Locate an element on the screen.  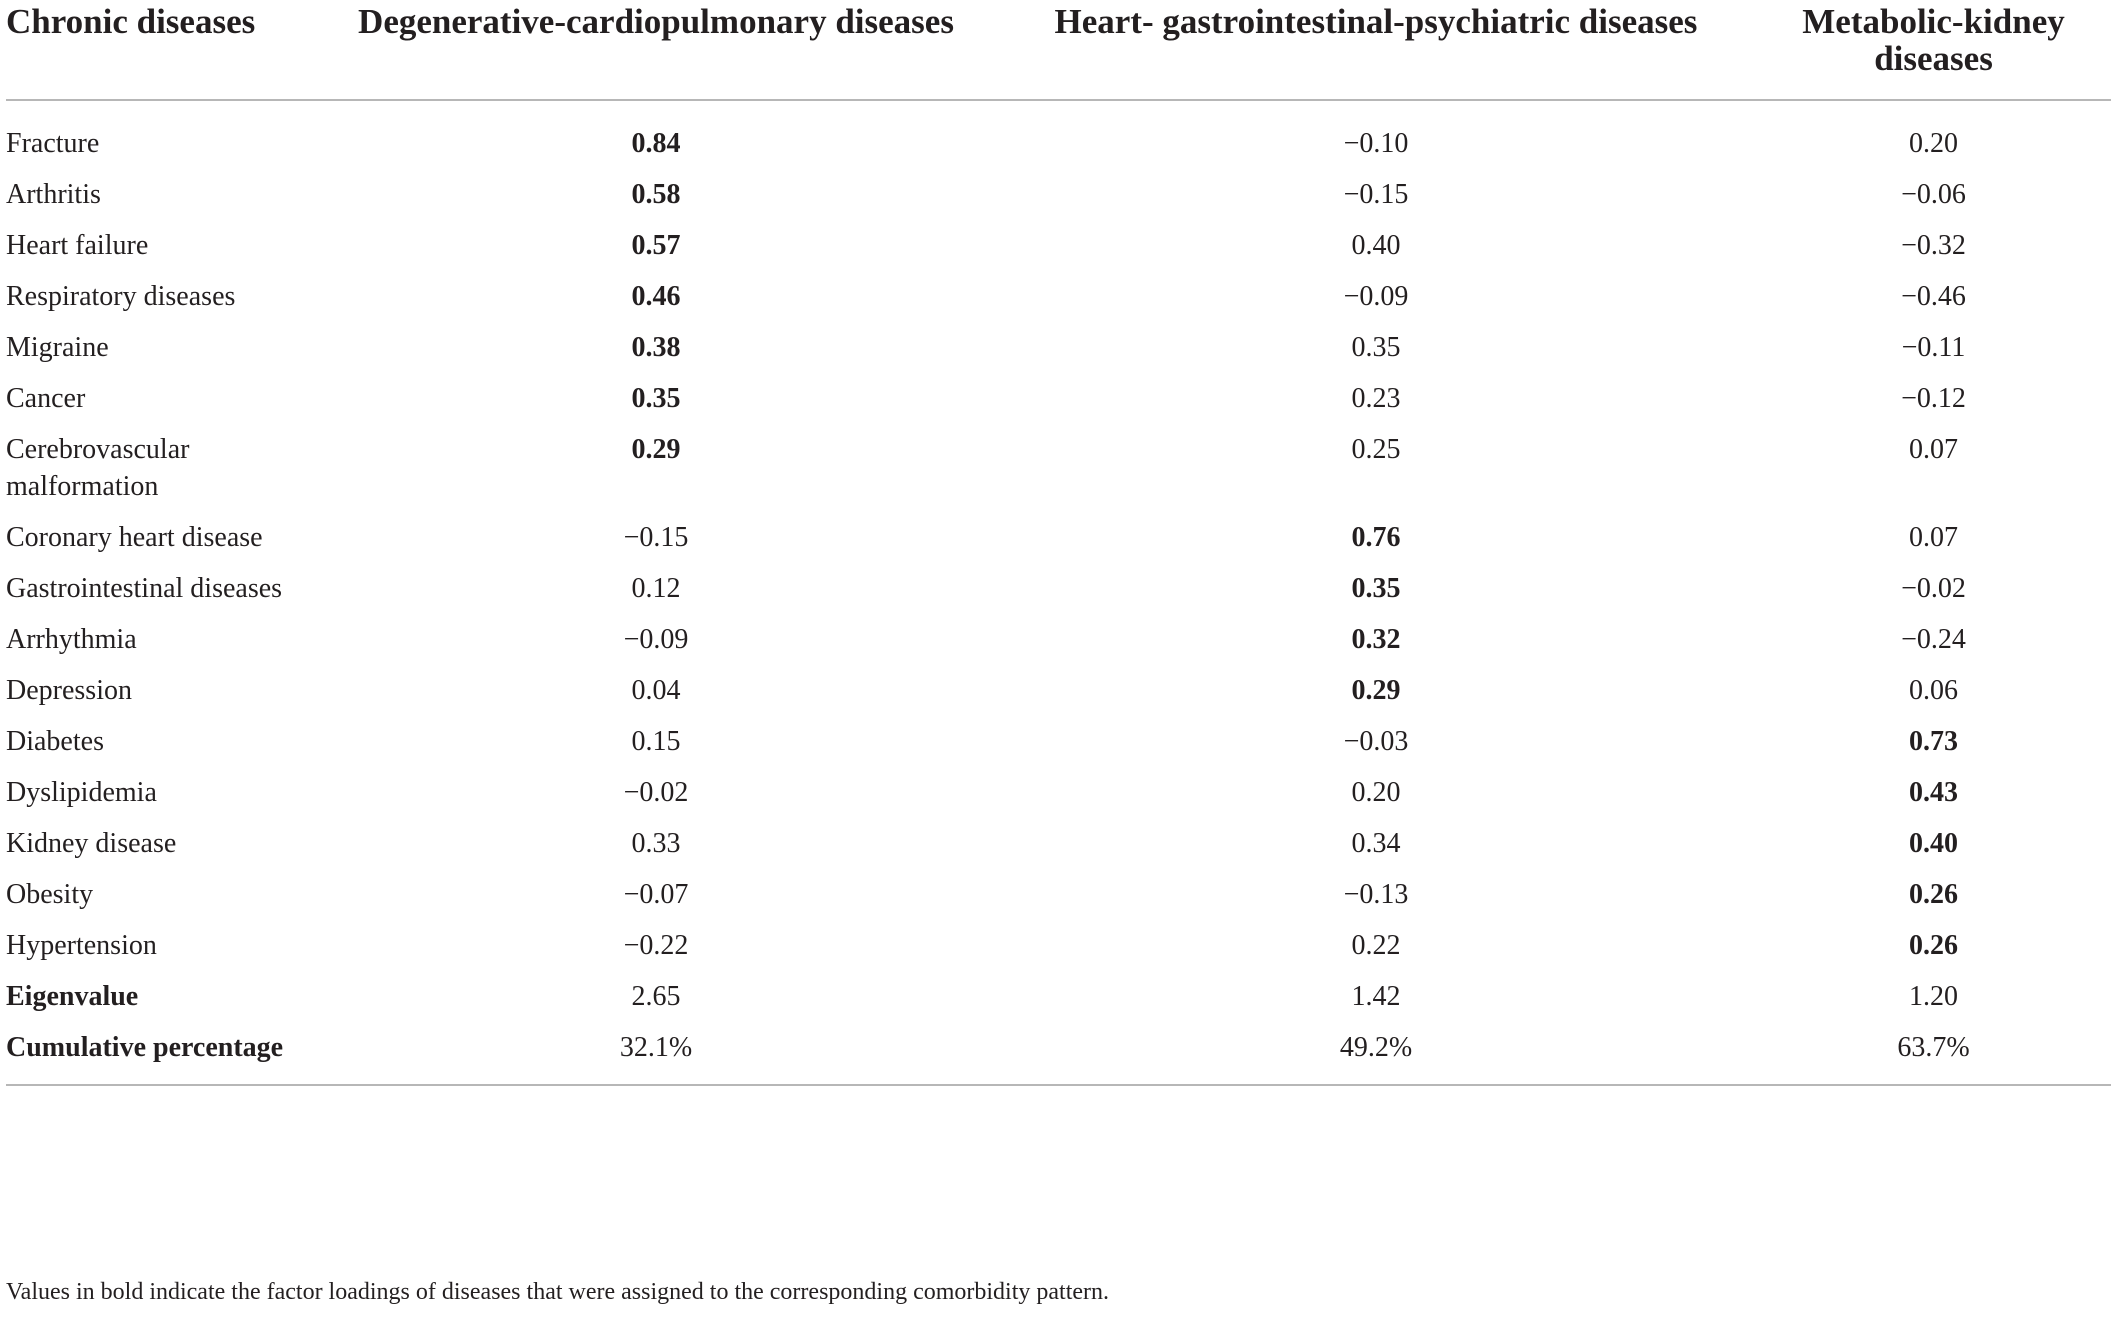
bottom-rule is located at coordinates (1058, 1085).